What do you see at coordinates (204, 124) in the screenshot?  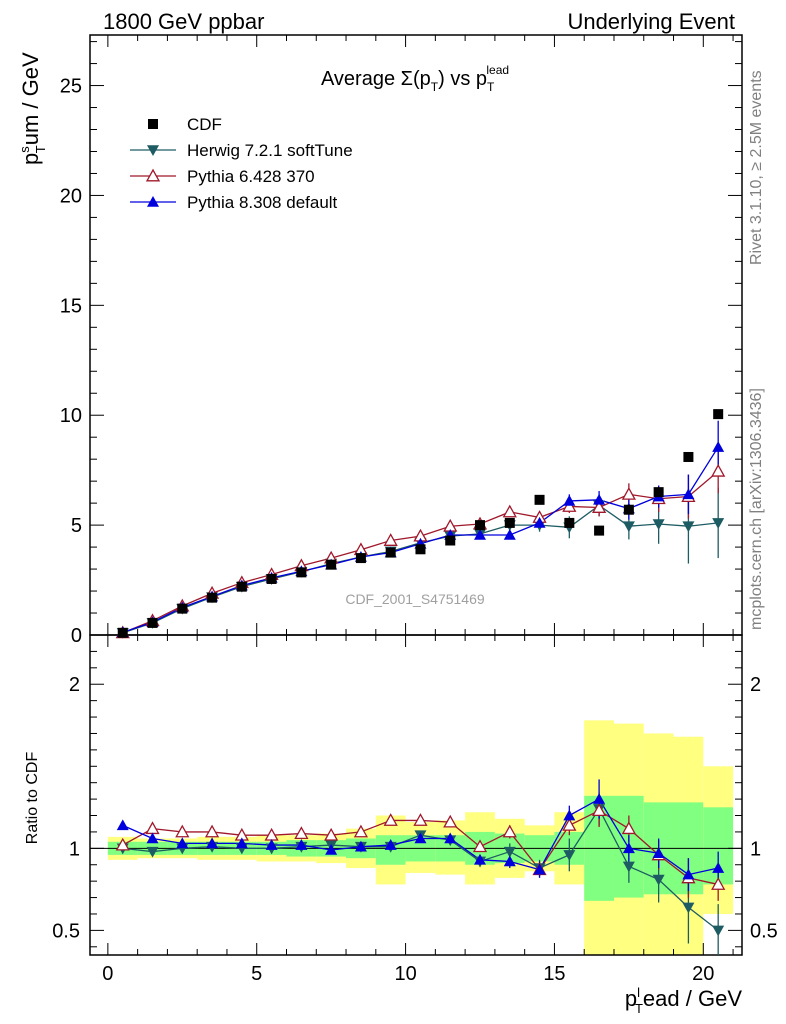 I see `legend-entry: CDF` at bounding box center [204, 124].